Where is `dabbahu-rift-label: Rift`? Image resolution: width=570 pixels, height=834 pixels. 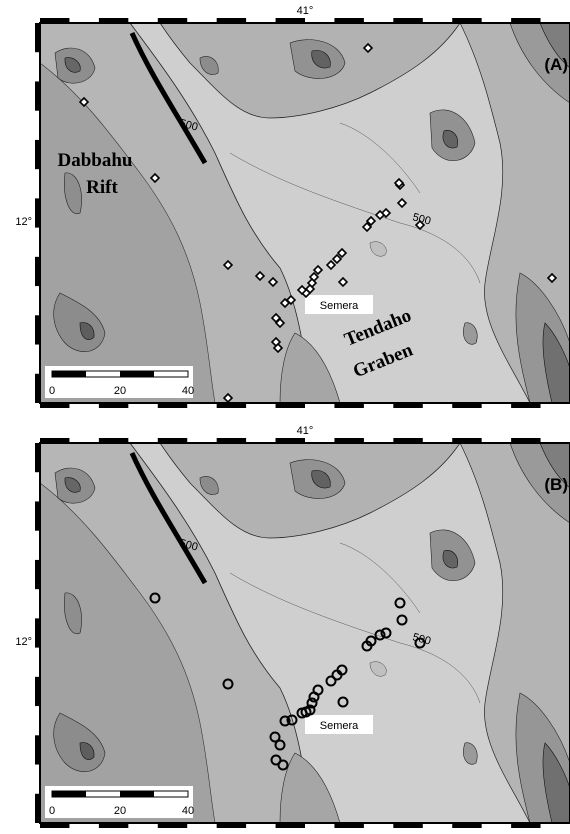 dabbahu-rift-label: Rift is located at coordinates (102, 187).